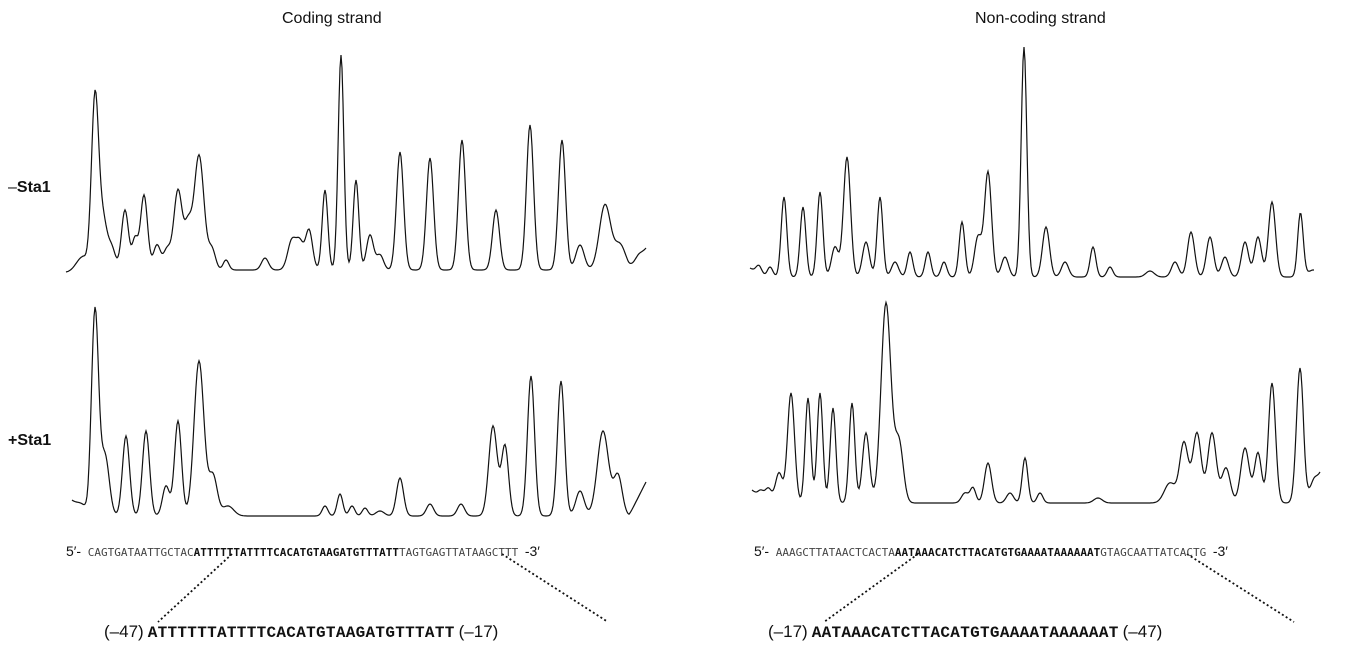 The image size is (1364, 652). Describe the element at coordinates (478, 631) in the screenshot. I see `footprint-right-position: (–17)` at that location.